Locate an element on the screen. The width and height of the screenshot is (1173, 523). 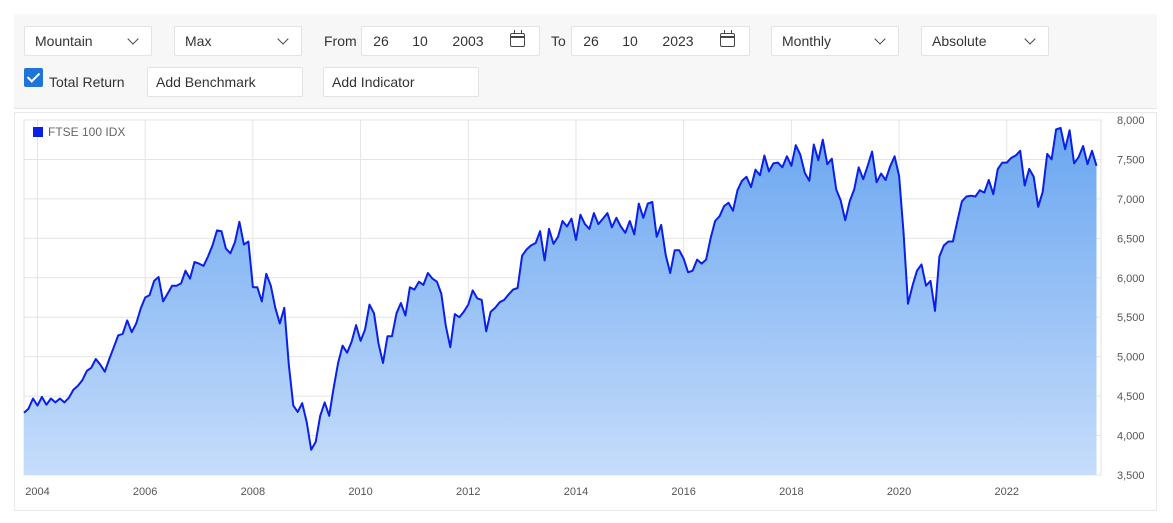
scale-value: Absolute is located at coordinates (959, 41).